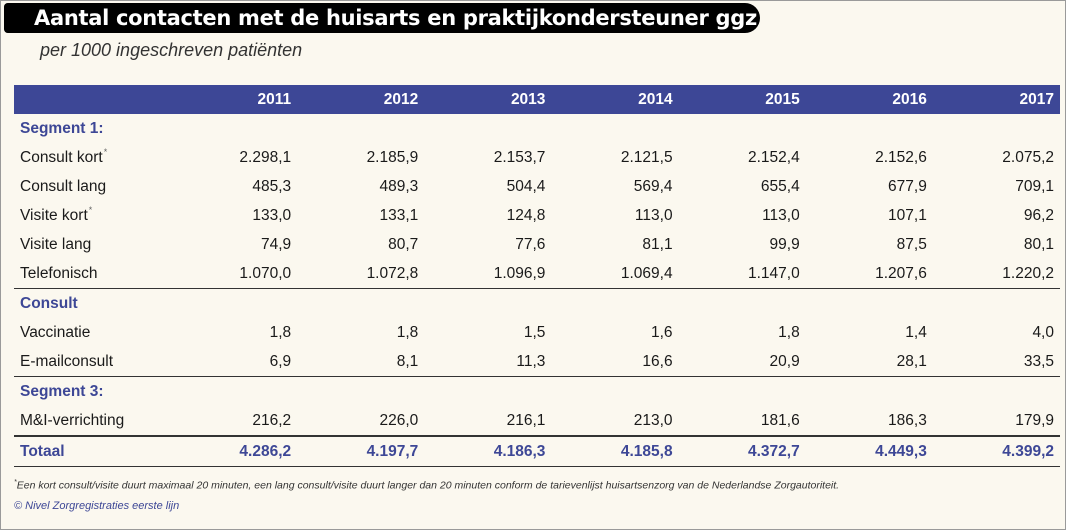 The image size is (1066, 530). Describe the element at coordinates (488, 451) in the screenshot. I see `total-value-cell: 4.186,3` at that location.